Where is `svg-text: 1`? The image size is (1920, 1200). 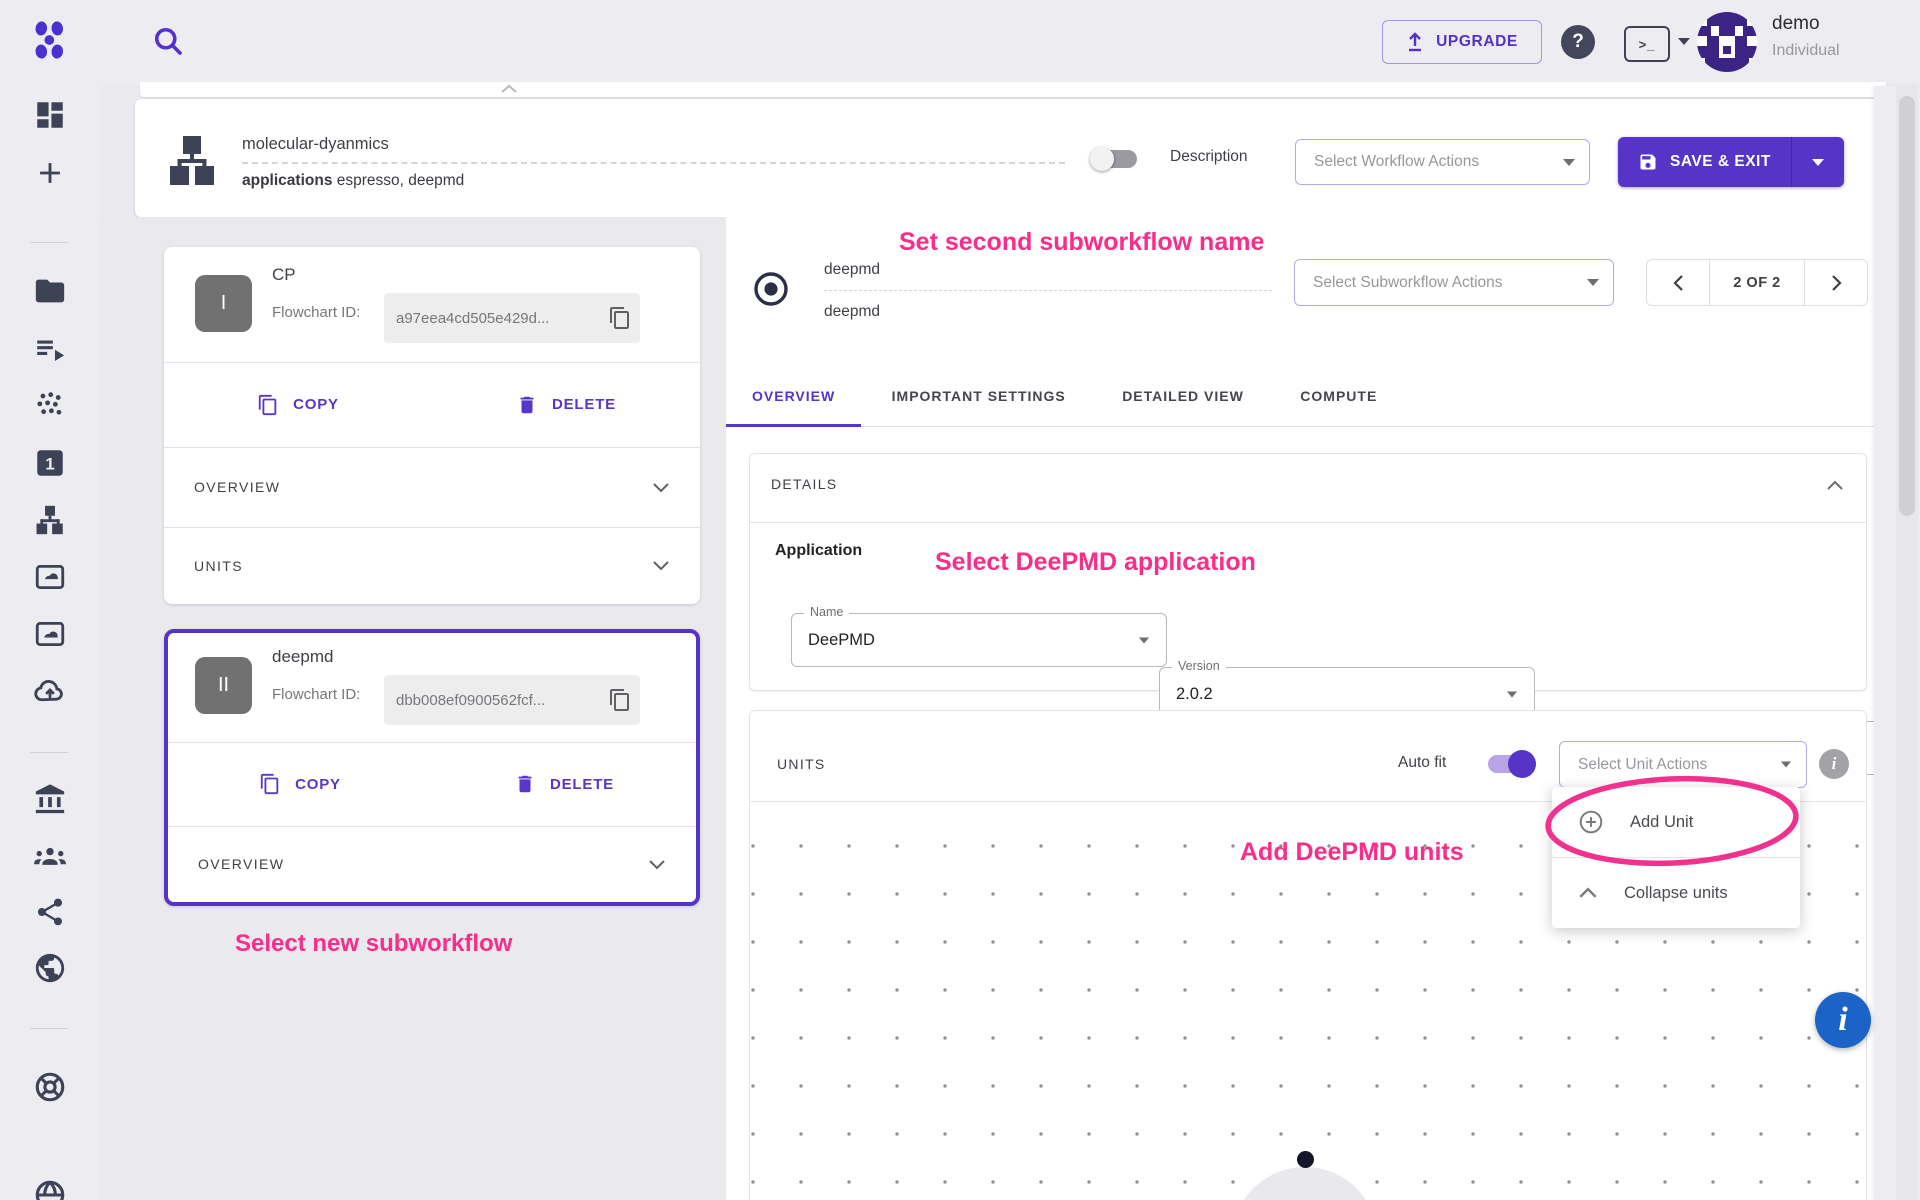 svg-text: 1 is located at coordinates (49, 463).